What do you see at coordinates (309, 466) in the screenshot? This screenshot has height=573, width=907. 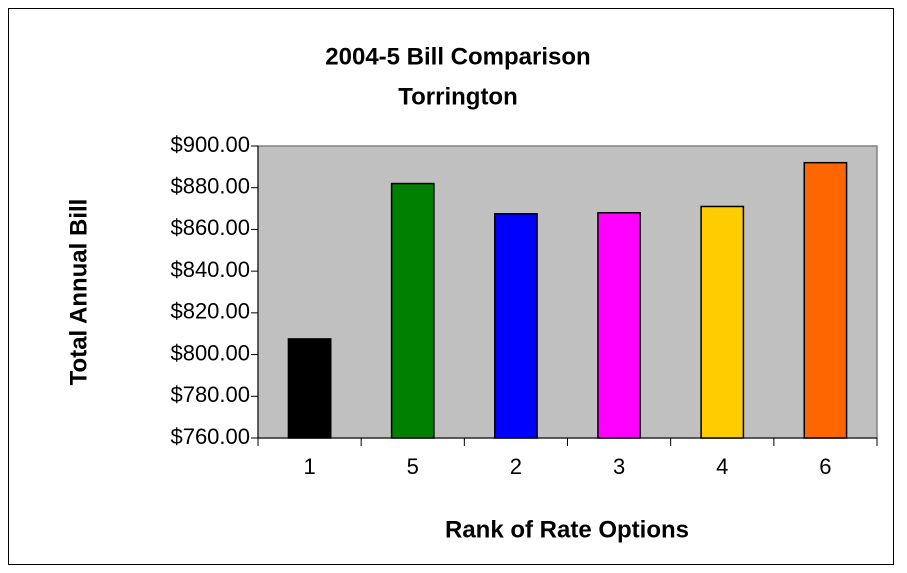 I see `x-tick-label: 1` at bounding box center [309, 466].